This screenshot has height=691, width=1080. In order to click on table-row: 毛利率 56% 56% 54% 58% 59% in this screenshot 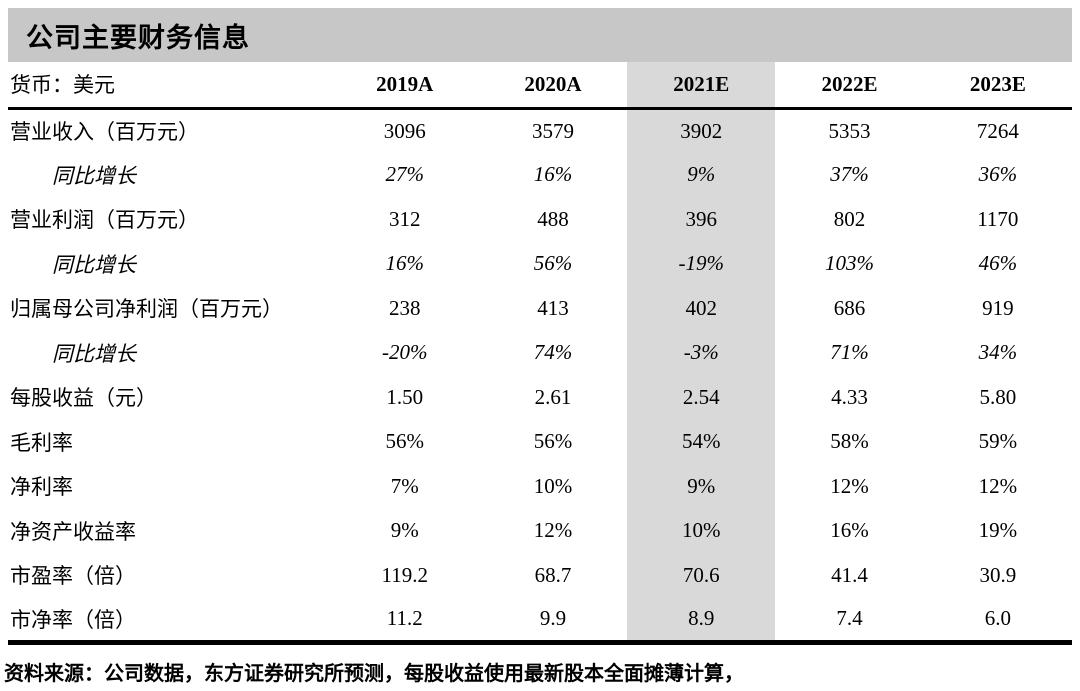, I will do `click(540, 441)`.